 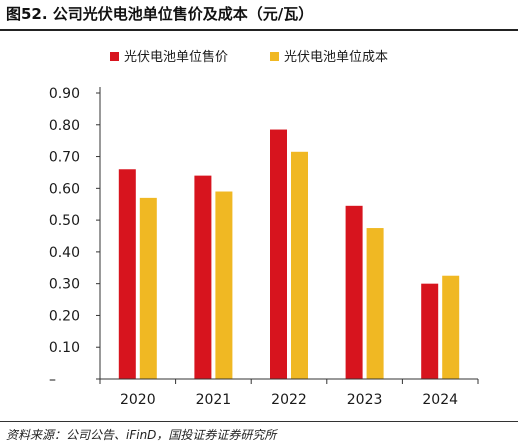 What do you see at coordinates (64, 348) in the screenshot?
I see `y-tick-label: 0.10` at bounding box center [64, 348].